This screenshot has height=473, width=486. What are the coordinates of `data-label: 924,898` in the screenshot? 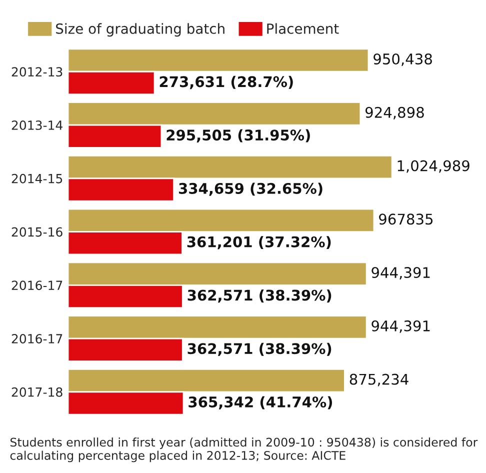 It's located at (394, 113).